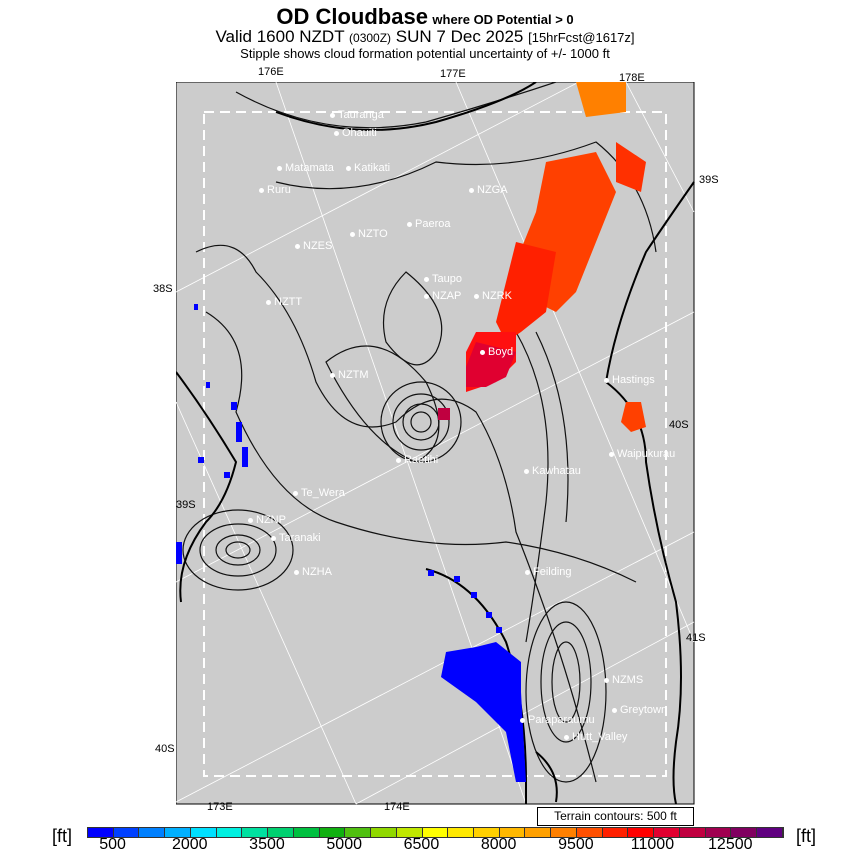 Image resolution: width=850 pixels, height=860 pixels. What do you see at coordinates (498, 844) in the screenshot?
I see `colorbar-tick-label: 8000` at bounding box center [498, 844].